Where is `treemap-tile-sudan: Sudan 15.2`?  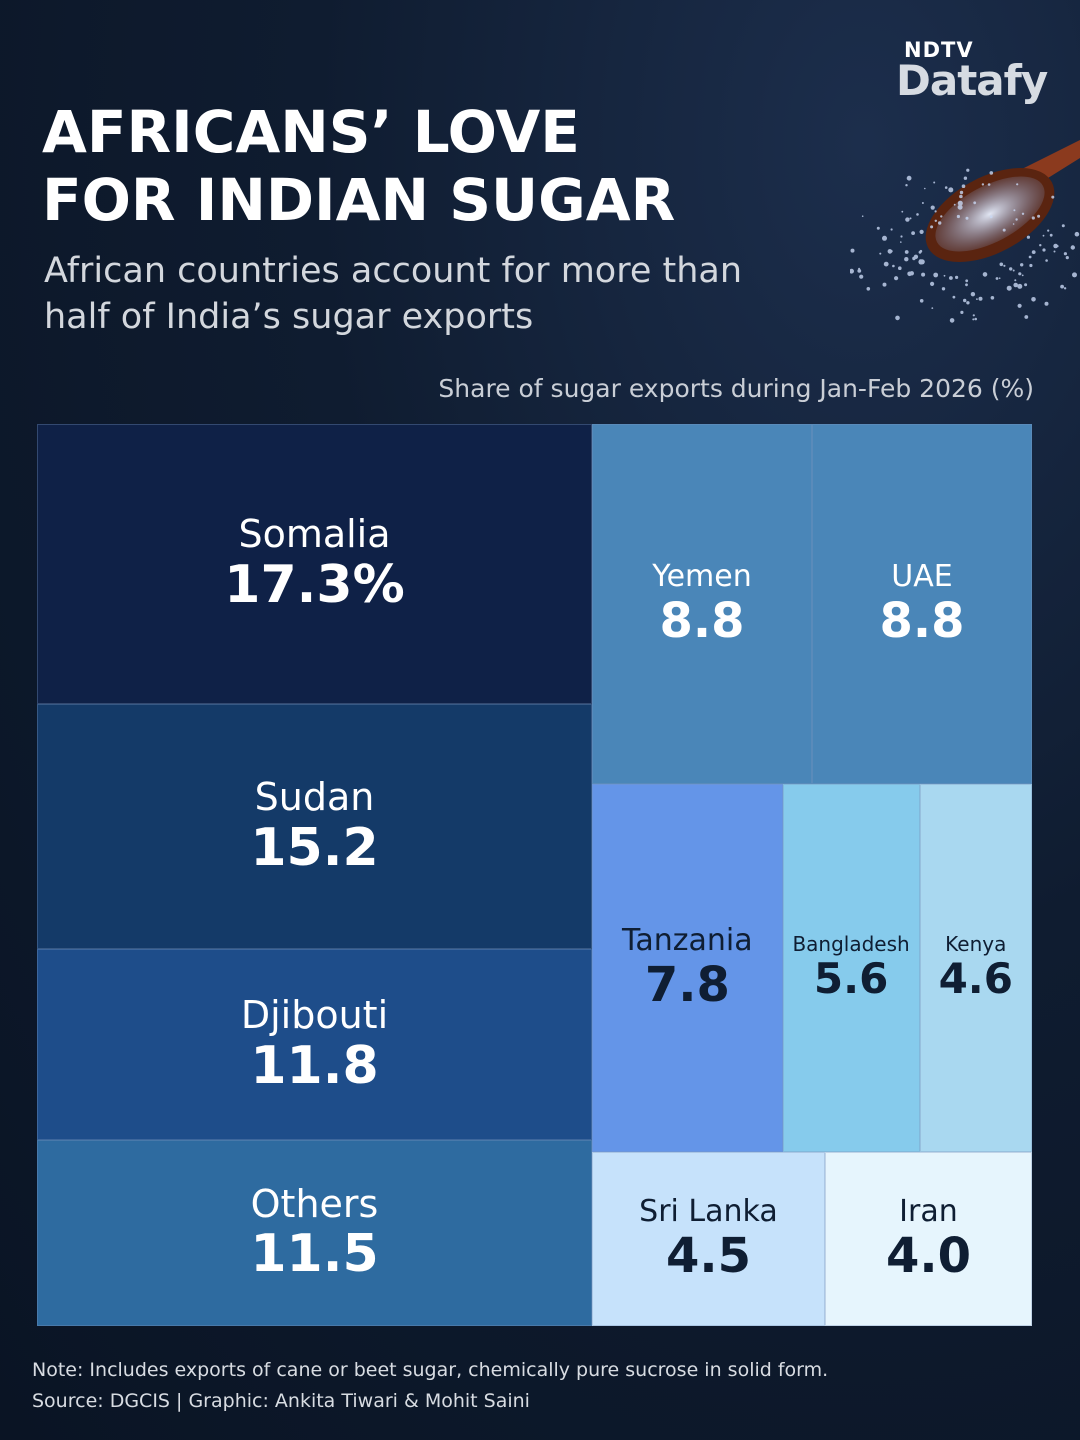
treemap-tile-sudan: Sudan 15.2 is located at coordinates (314, 826).